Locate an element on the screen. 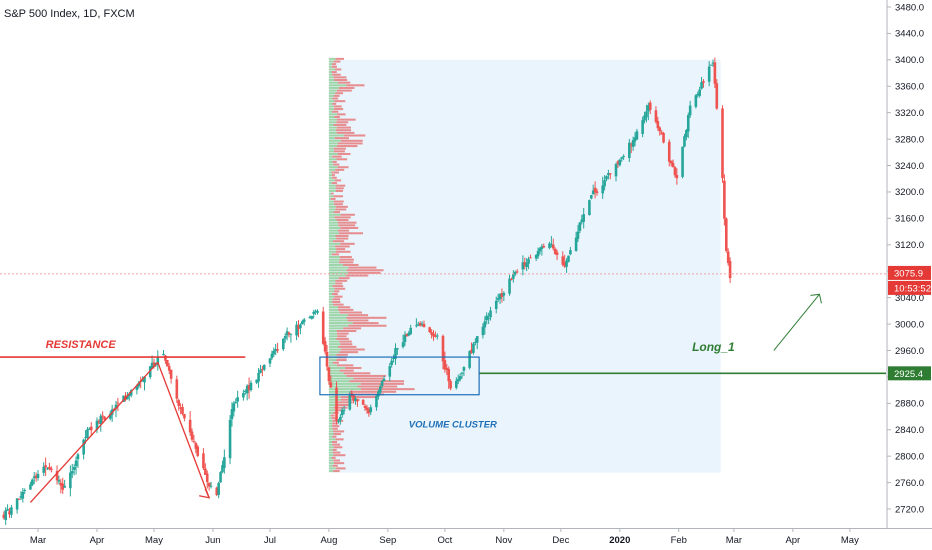  y-tick-label: 3120.0 is located at coordinates (909, 245).